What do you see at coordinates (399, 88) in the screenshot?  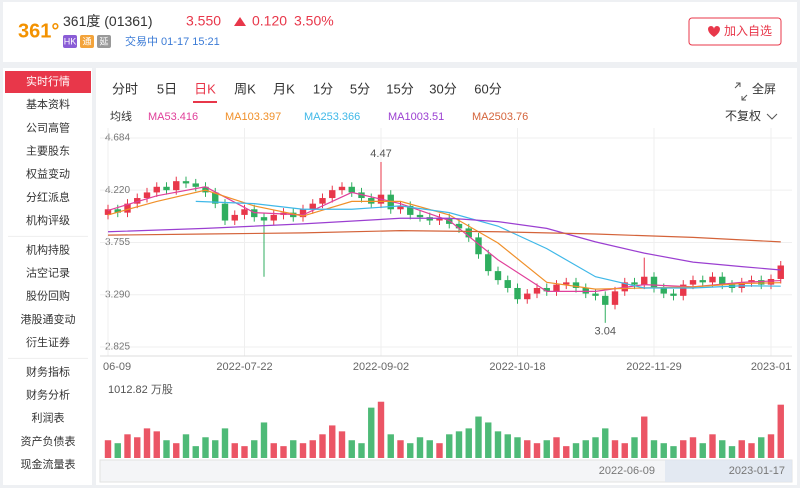 I see `tab: 15分` at bounding box center [399, 88].